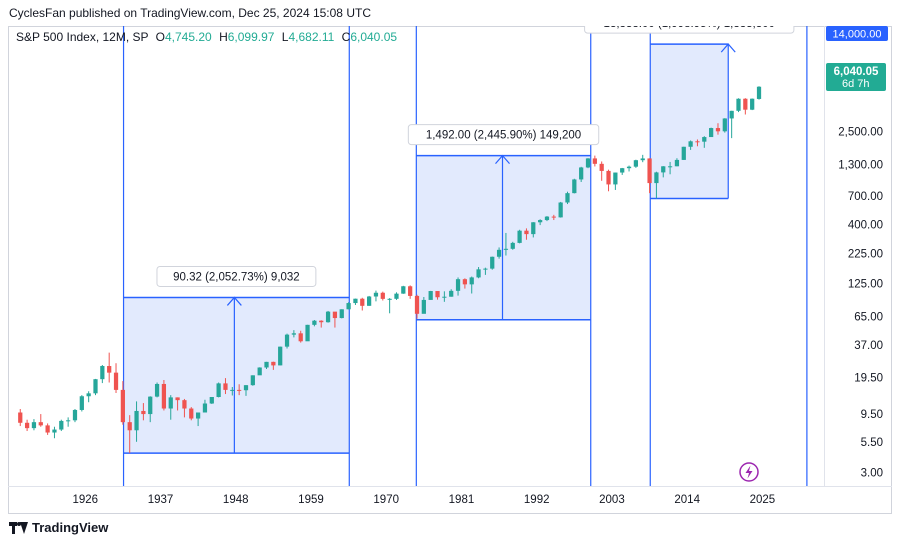  I want to click on candle-body-1933, so click(136, 420).